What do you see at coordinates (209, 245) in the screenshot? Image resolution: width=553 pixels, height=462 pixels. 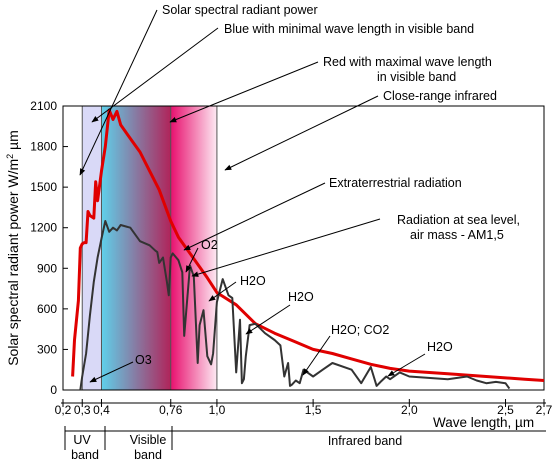 I see `annotation-o2: O2` at bounding box center [209, 245].